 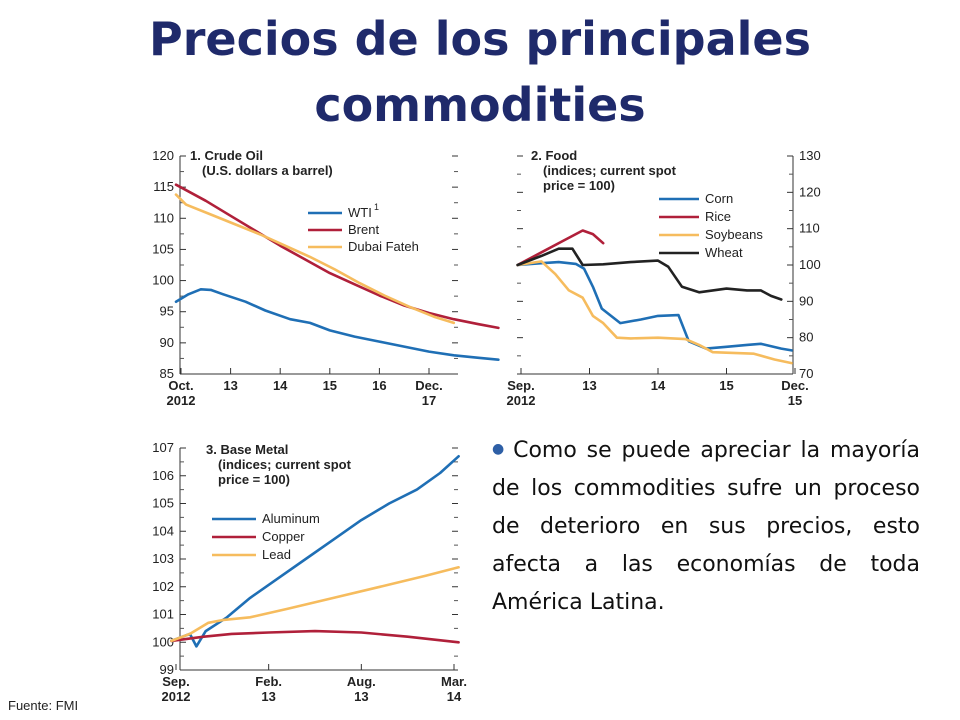 I want to click on legend-label: WTI, so click(x=360, y=212).